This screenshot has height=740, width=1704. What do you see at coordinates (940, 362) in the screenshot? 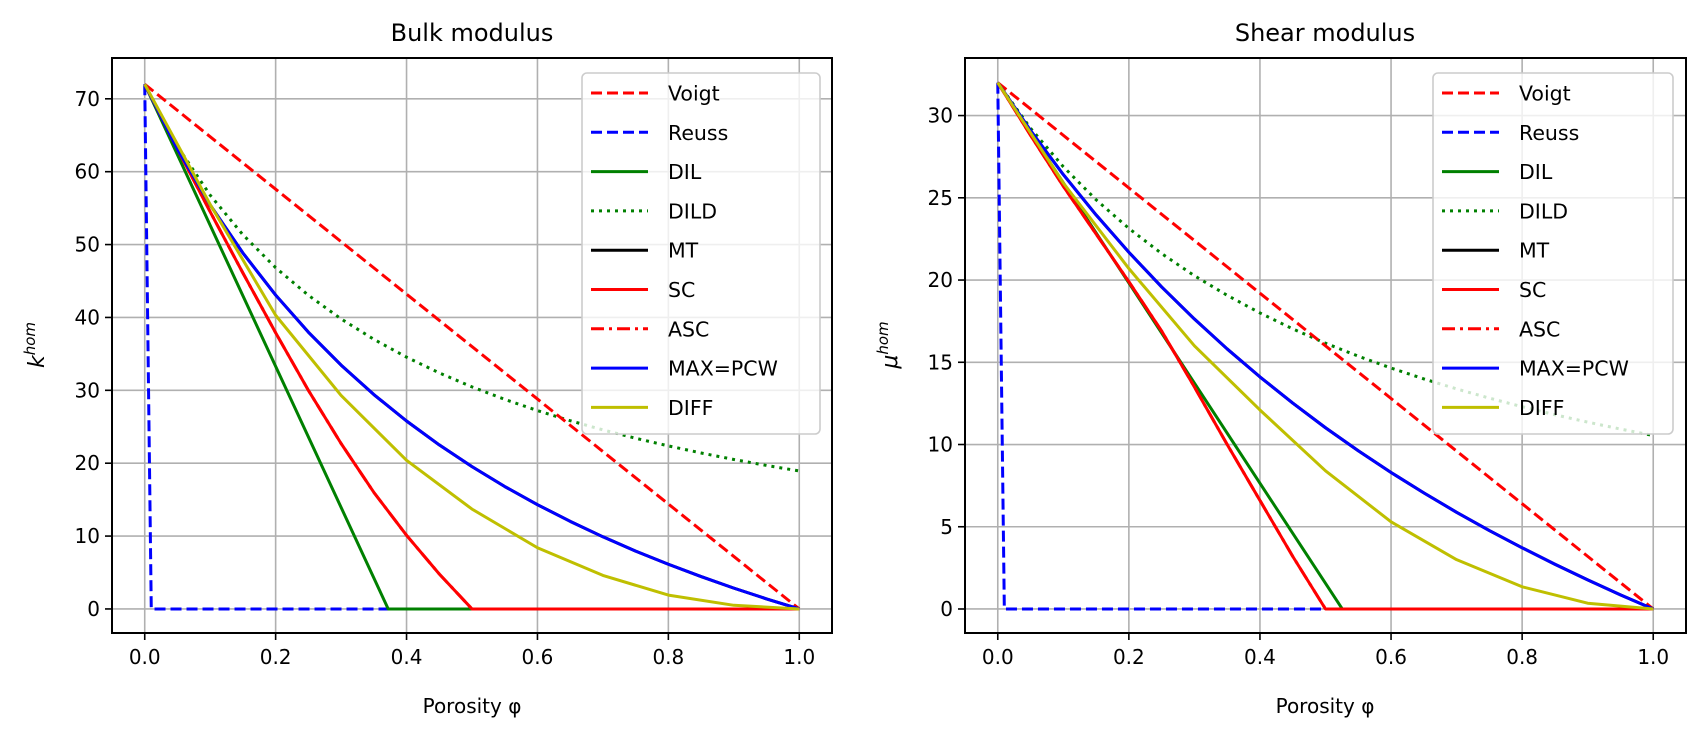
I see `y-tick-label: 15` at bounding box center [940, 362].